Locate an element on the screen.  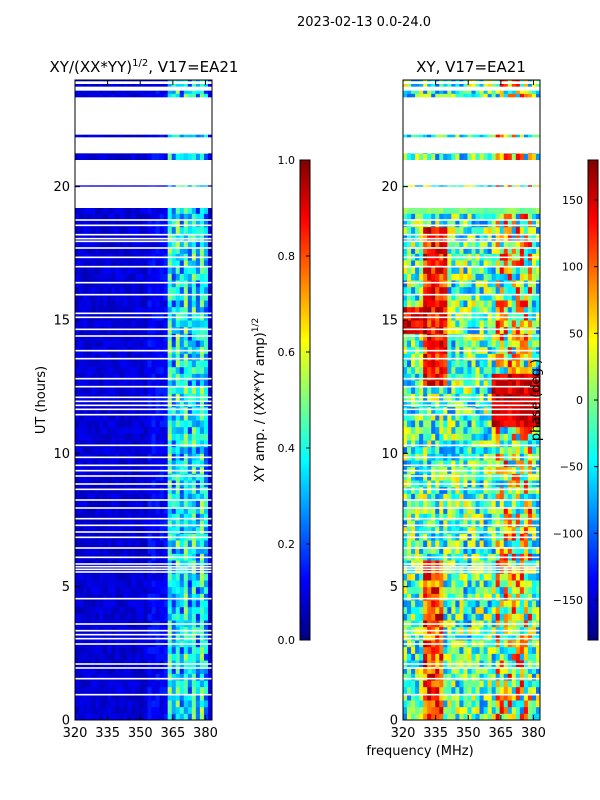
xtick-label: 320 is located at coordinates (403, 733).